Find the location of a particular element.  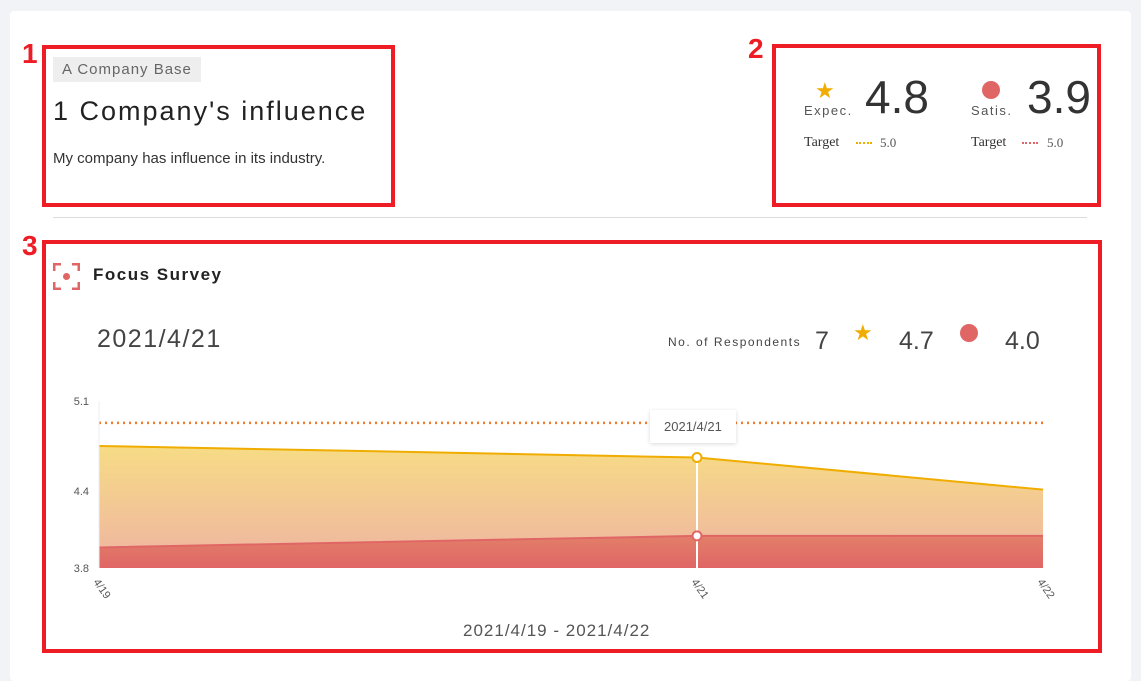

satisfaction-target-value: 5.0 is located at coordinates (1055, 142).